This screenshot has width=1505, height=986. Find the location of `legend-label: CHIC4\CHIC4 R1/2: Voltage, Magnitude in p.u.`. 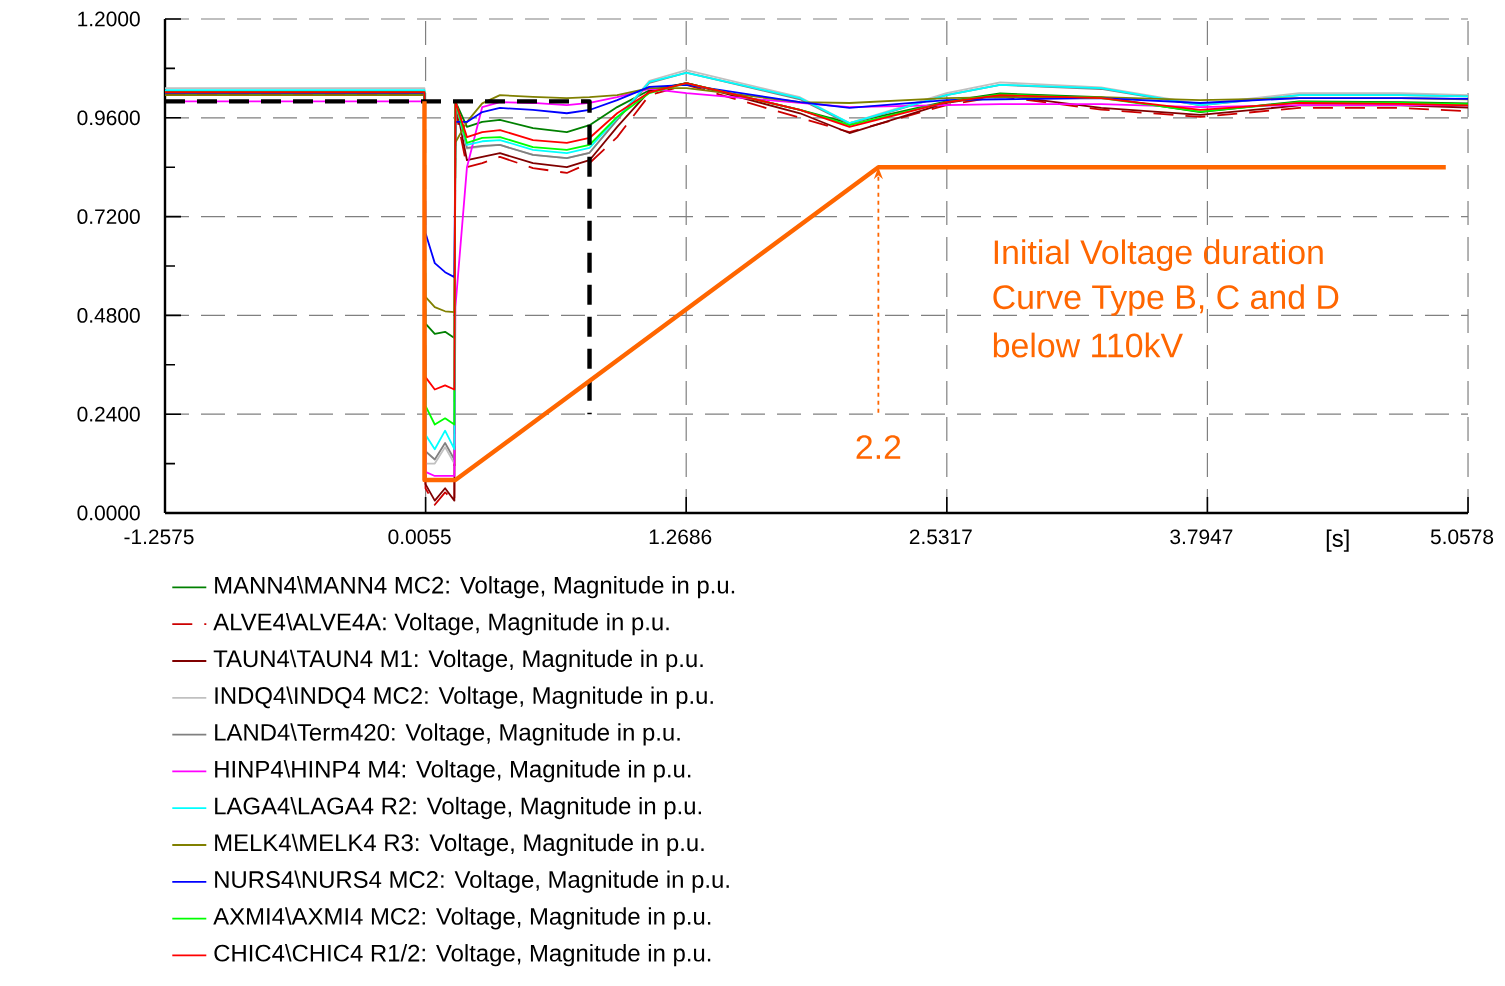

legend-label: CHIC4\CHIC4 R1/2: Voltage, Magnitude in p.u. is located at coordinates (462, 955).